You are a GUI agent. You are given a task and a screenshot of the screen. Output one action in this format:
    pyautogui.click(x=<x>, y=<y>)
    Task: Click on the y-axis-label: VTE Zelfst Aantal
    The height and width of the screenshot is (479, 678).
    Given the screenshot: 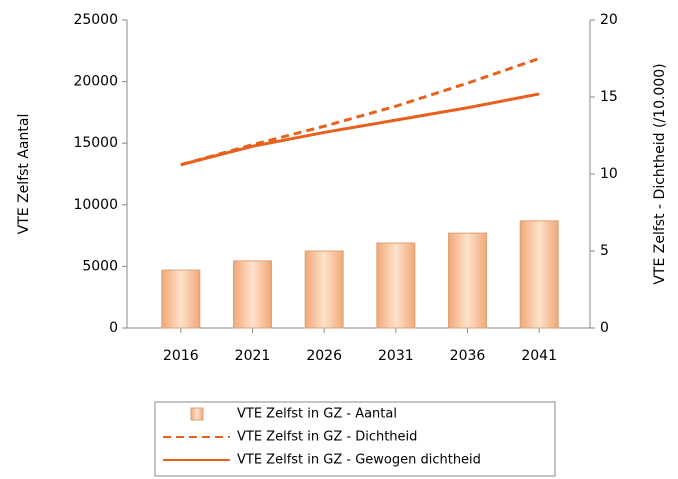 What is the action you would take?
    pyautogui.click(x=24, y=174)
    